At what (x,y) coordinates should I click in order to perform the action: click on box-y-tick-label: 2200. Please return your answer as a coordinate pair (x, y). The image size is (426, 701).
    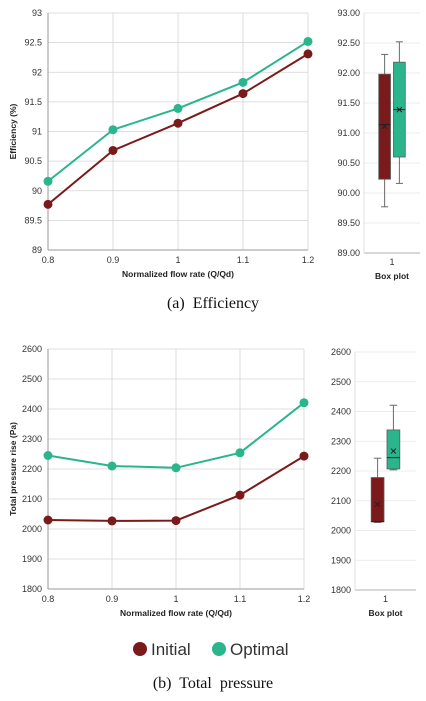
    Looking at the image, I should click on (341, 471).